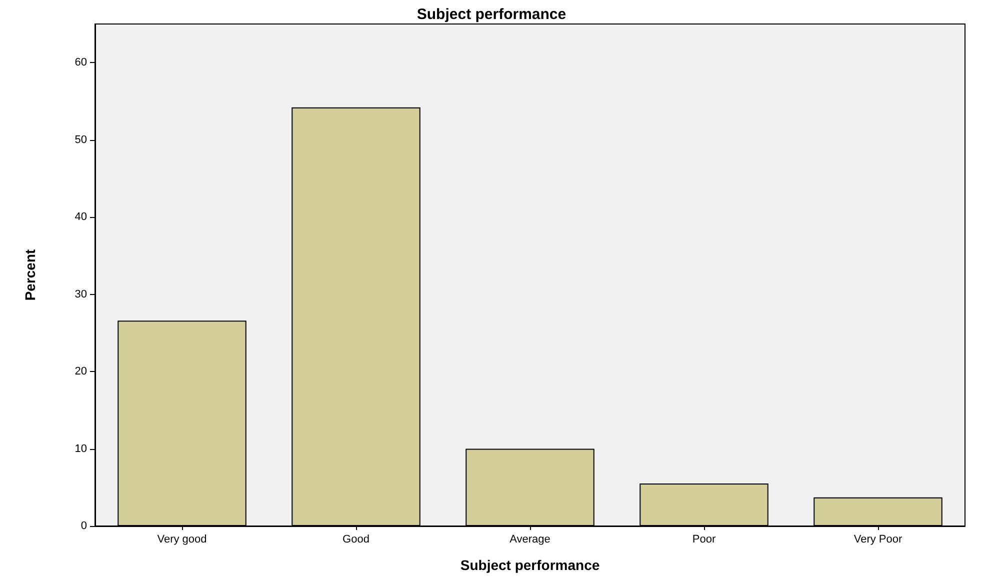 The image size is (983, 581). Describe the element at coordinates (80, 217) in the screenshot. I see `y-tick-label: 40` at that location.